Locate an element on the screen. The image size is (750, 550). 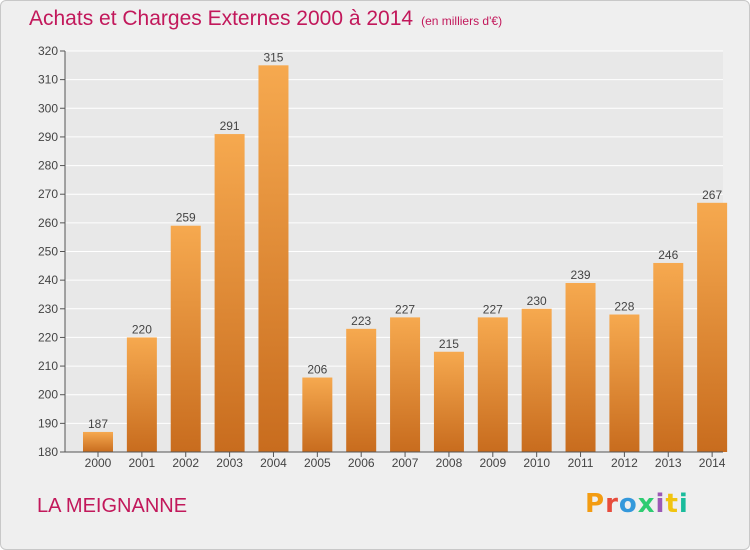
y-tick-label: 180 is located at coordinates (48, 452).